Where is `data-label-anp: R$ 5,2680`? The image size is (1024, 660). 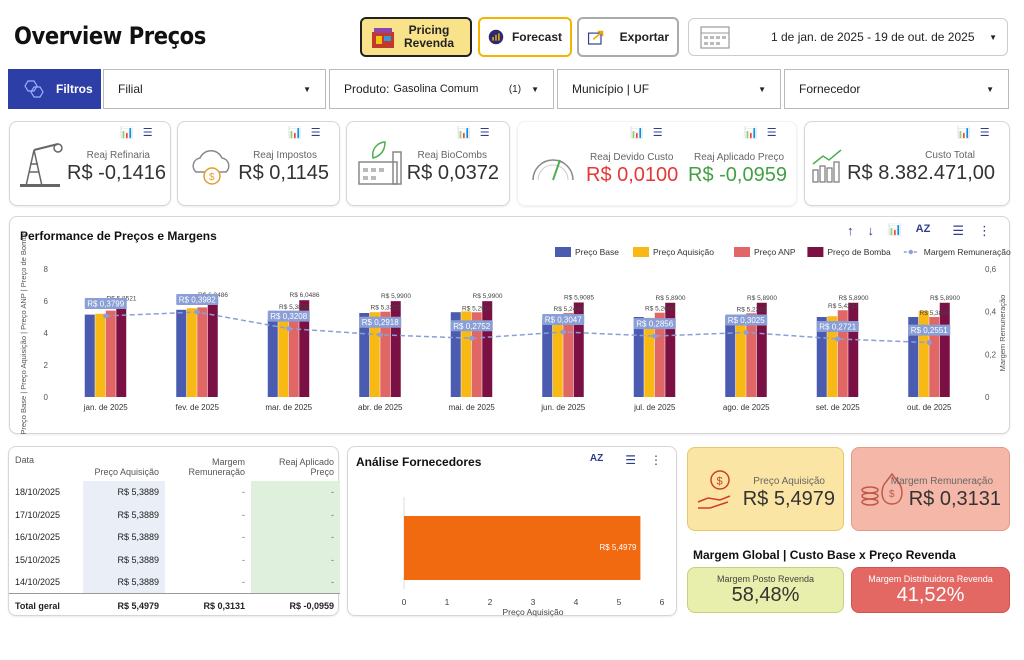
data-label-anp: R$ 5,2680 is located at coordinates (660, 309).